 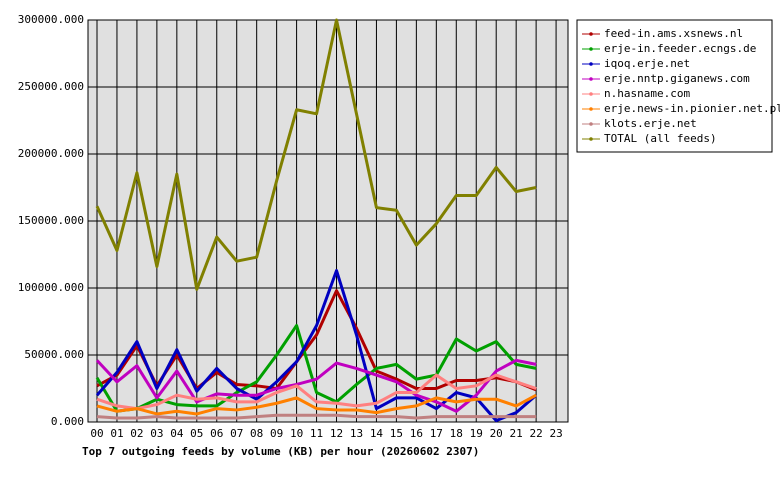 What do you see at coordinates (316, 433) in the screenshot?
I see `x-tick-label: 11` at bounding box center [316, 433].